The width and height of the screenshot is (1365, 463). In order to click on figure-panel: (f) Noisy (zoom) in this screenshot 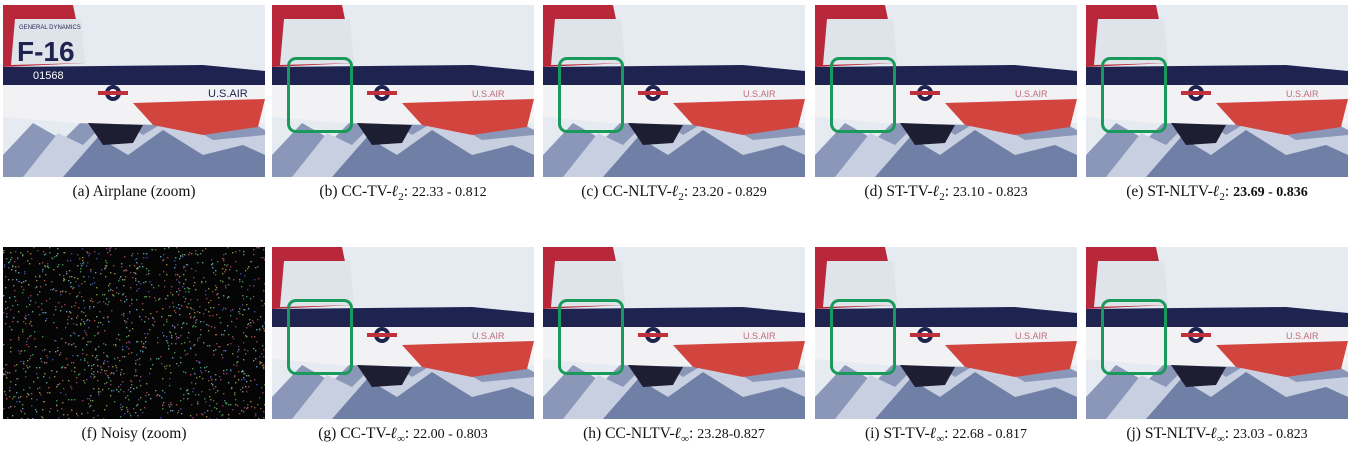, I will do `click(134, 344)`.